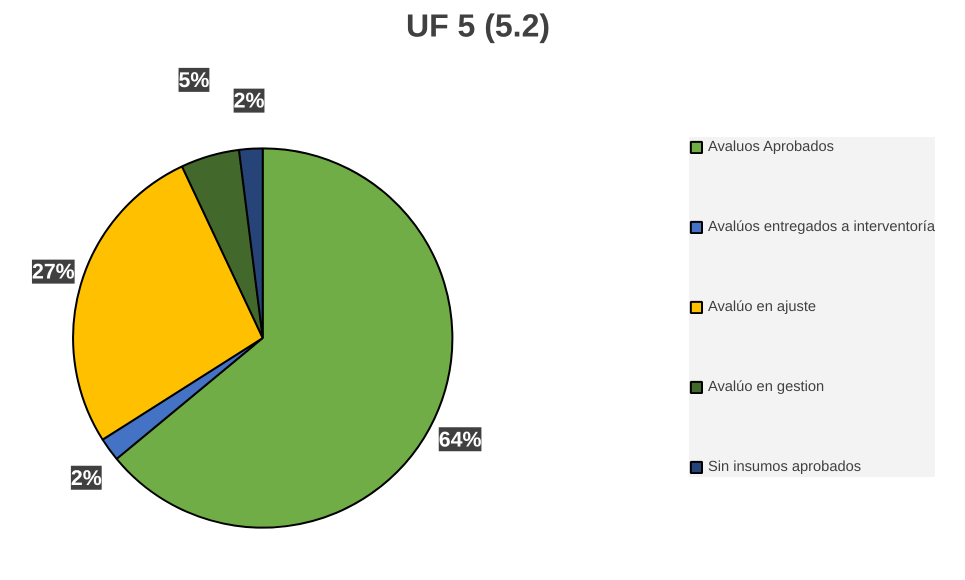  Describe the element at coordinates (460, 439) in the screenshot. I see `data-label: 64%` at that location.